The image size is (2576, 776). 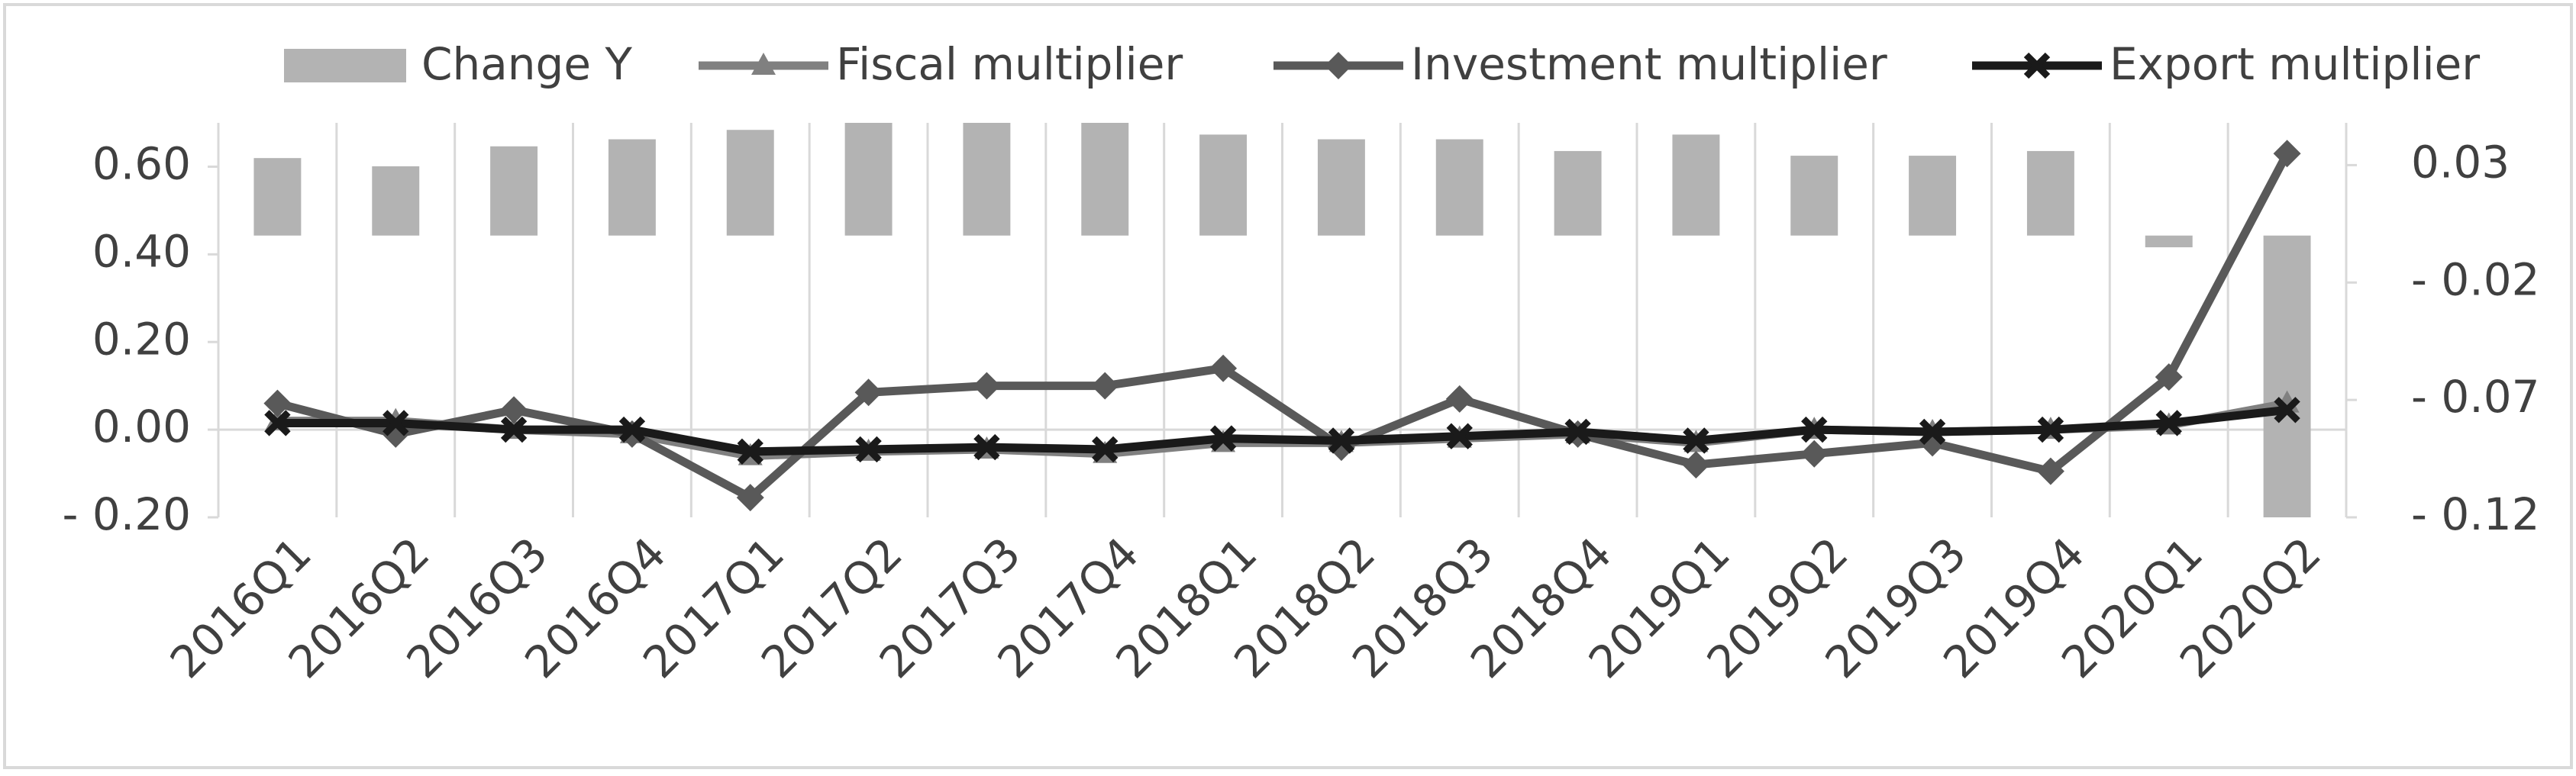 I want to click on y-tick-label: 0.60, so click(x=141, y=164).